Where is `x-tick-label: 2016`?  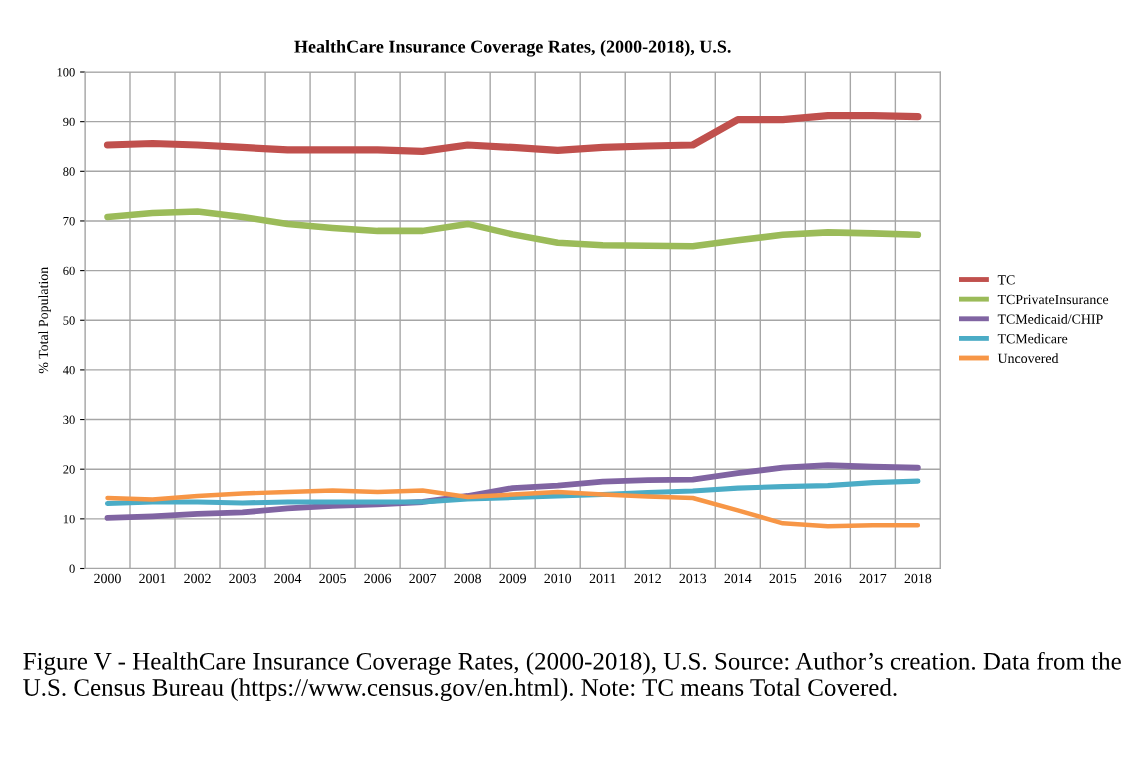
x-tick-label: 2016 is located at coordinates (828, 578).